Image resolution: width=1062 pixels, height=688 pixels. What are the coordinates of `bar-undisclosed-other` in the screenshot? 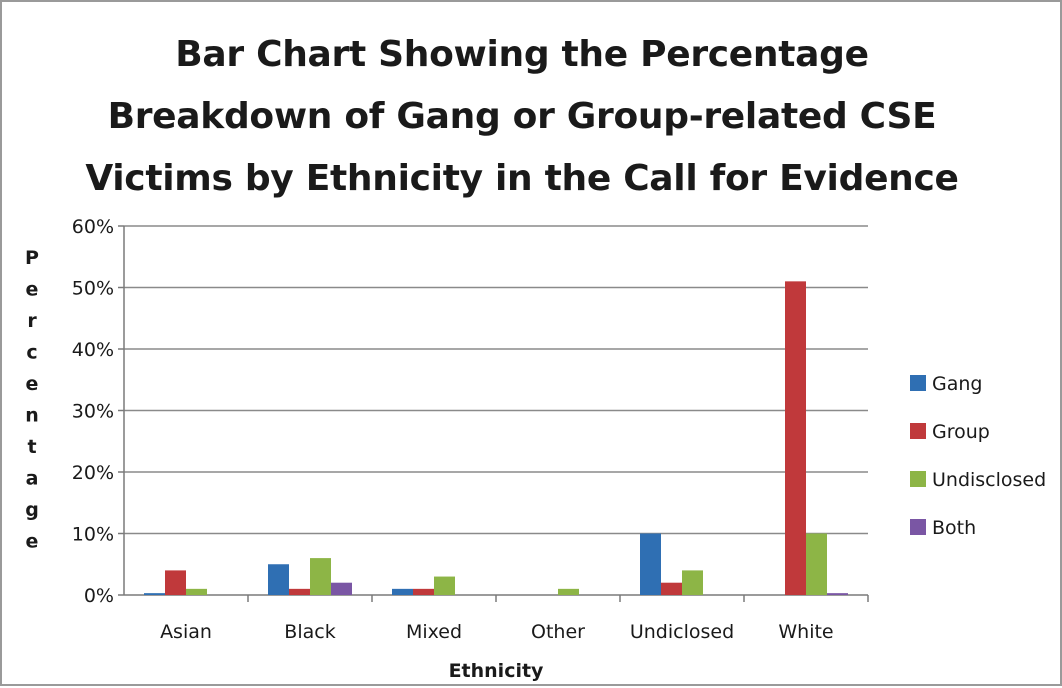 It's located at (568, 591).